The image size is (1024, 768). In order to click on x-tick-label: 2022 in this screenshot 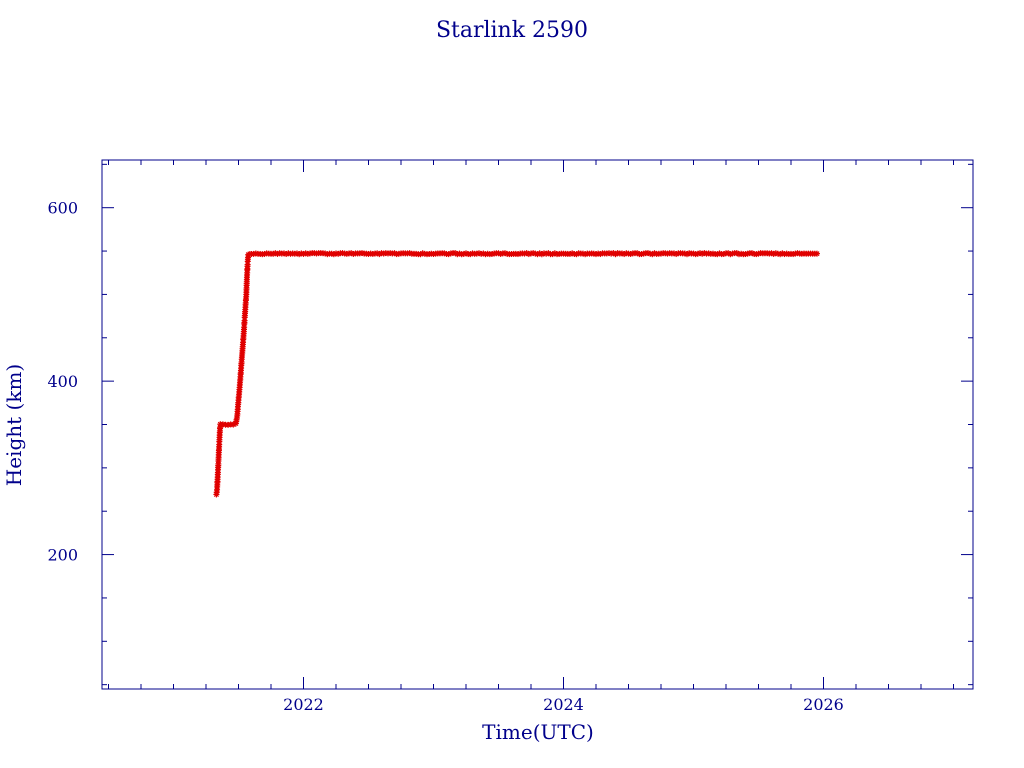, I will do `click(303, 704)`.